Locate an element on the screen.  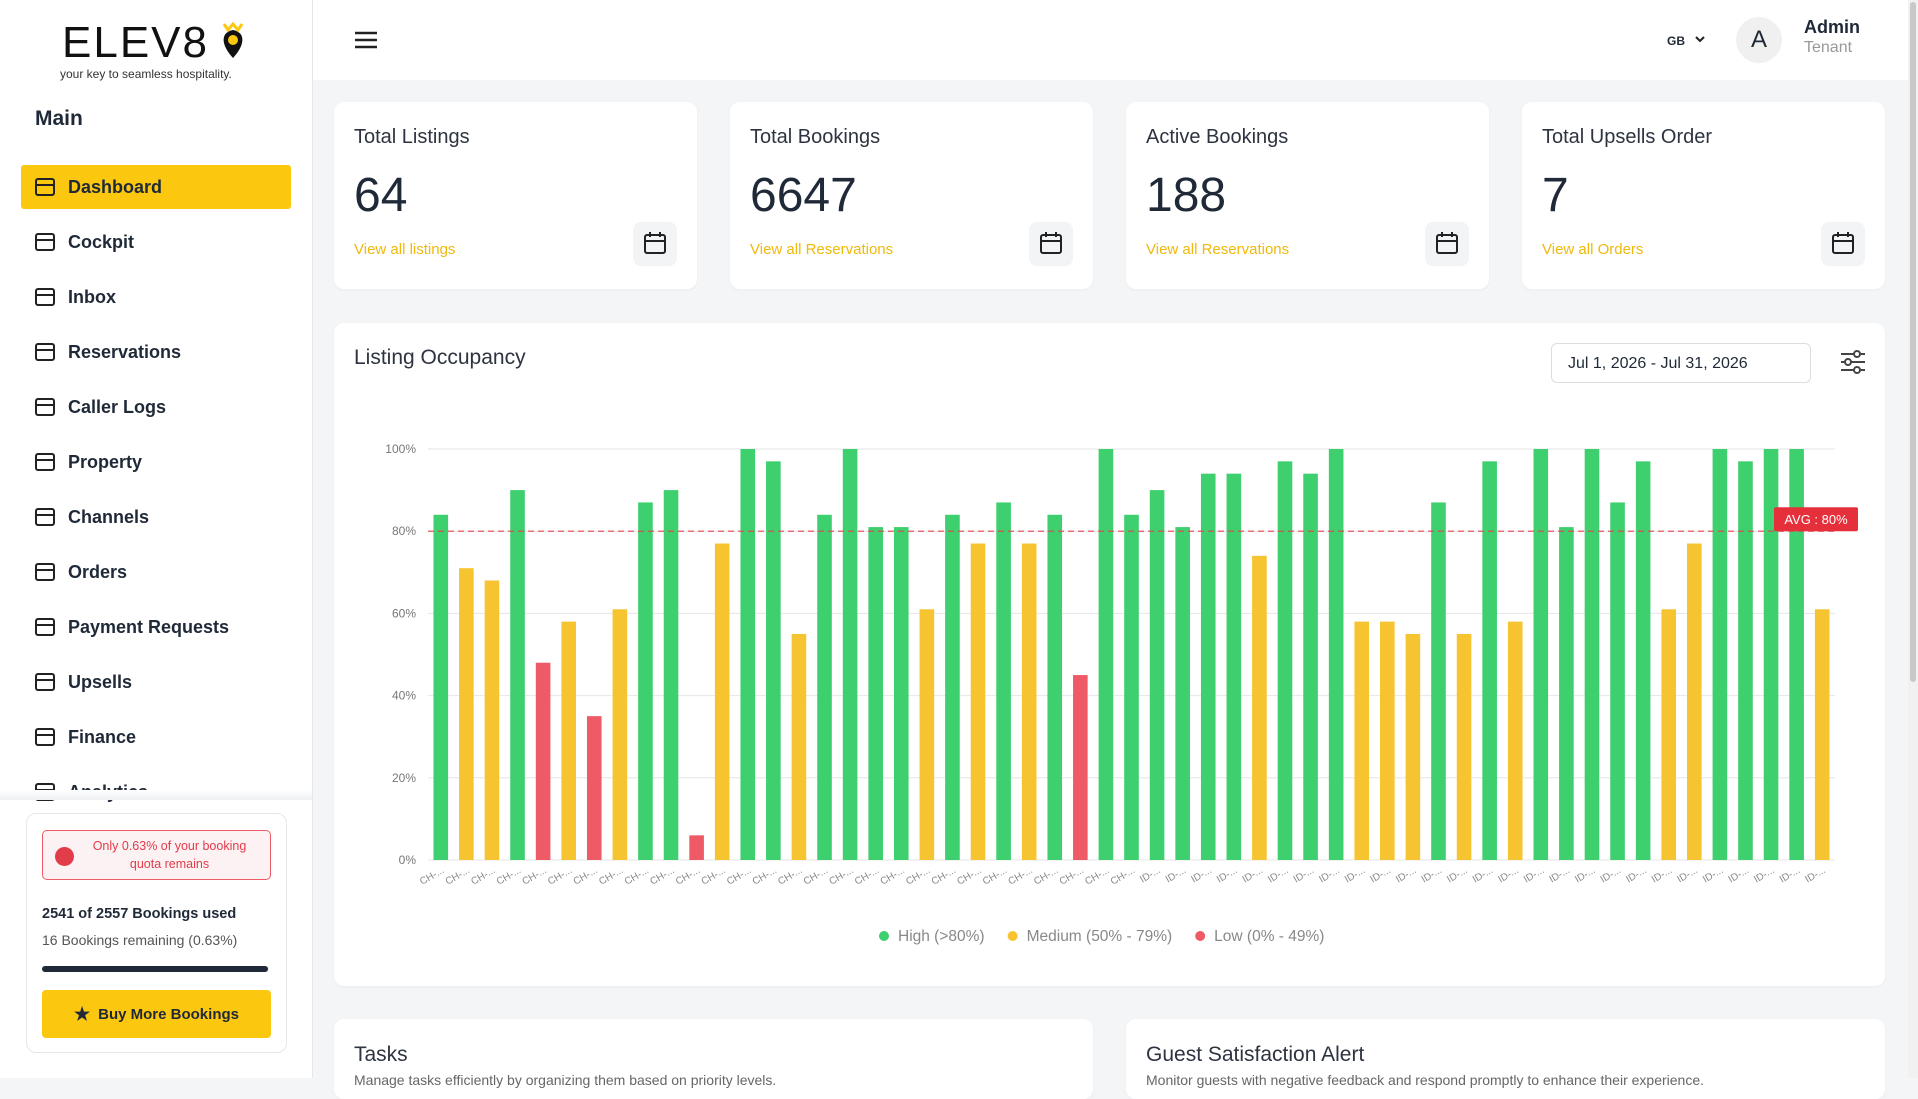
language: GB is located at coordinates (1676, 41).